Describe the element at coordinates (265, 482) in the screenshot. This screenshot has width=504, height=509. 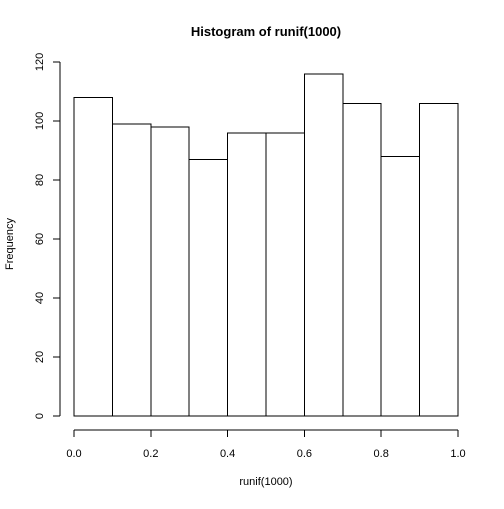
I see `x-axis-label: runif(1000)` at that location.